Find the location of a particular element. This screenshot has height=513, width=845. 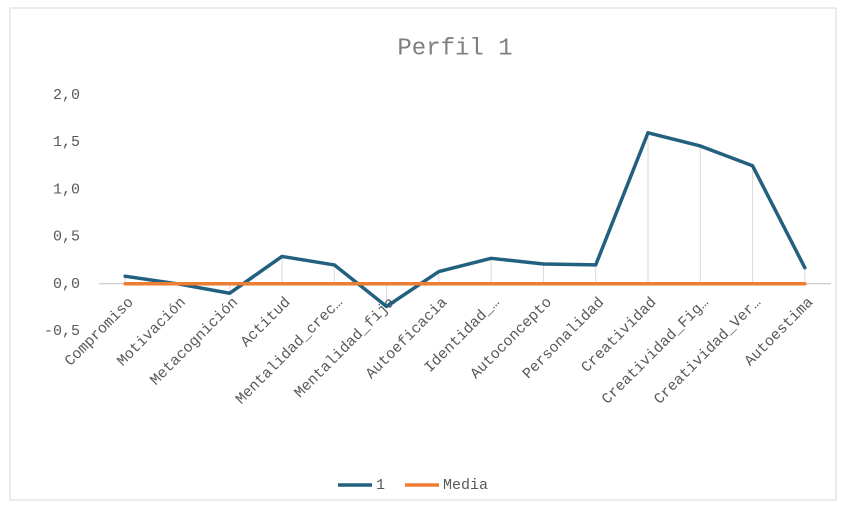

y-tick-label: 0,5 is located at coordinates (66, 237).